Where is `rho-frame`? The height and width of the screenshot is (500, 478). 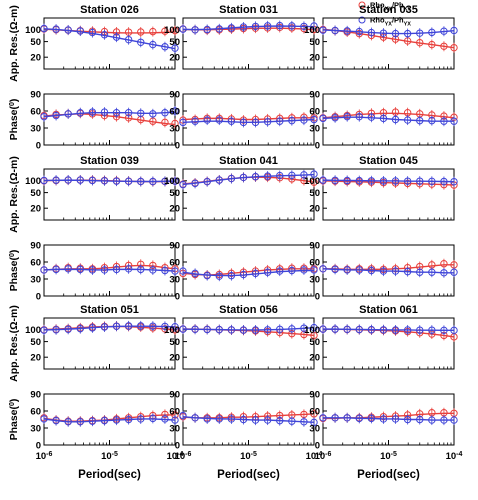 rho-frame is located at coordinates (248, 343).